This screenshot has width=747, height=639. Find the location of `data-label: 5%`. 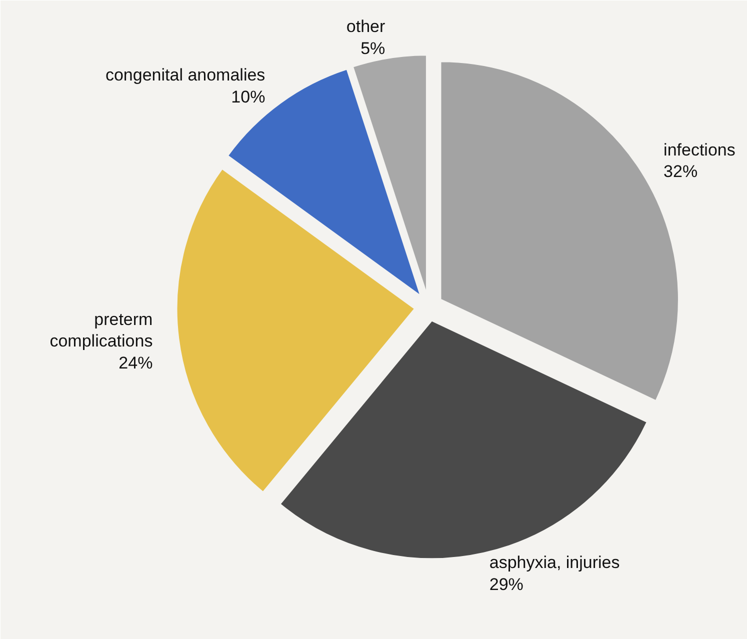

data-label: 5% is located at coordinates (373, 48).